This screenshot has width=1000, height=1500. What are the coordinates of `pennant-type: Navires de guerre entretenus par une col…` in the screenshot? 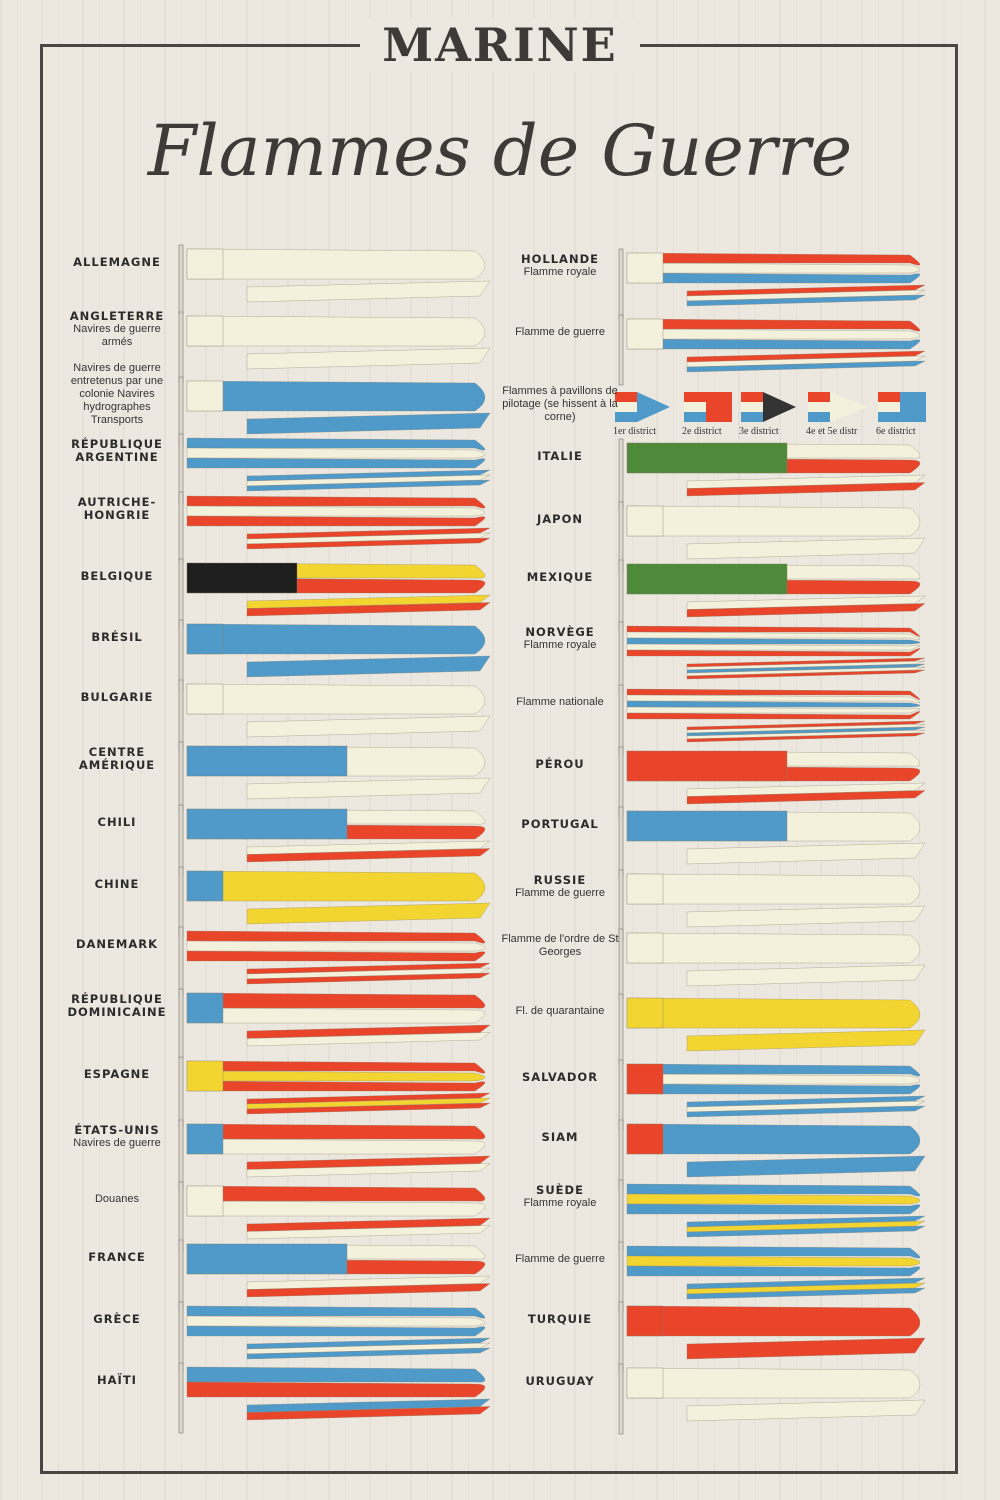 It's located at (117, 393).